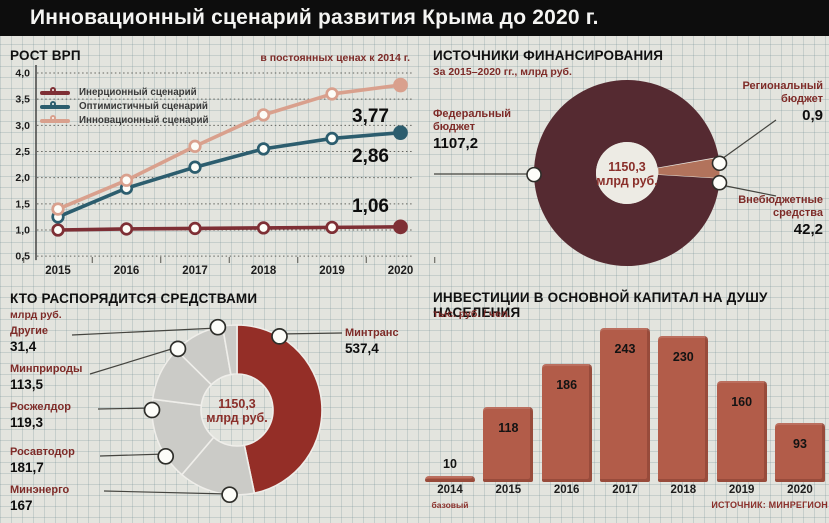 Image resolution: width=829 pixels, height=523 pixels. I want to click on legend-label: Инерционный сценарий, so click(138, 92).